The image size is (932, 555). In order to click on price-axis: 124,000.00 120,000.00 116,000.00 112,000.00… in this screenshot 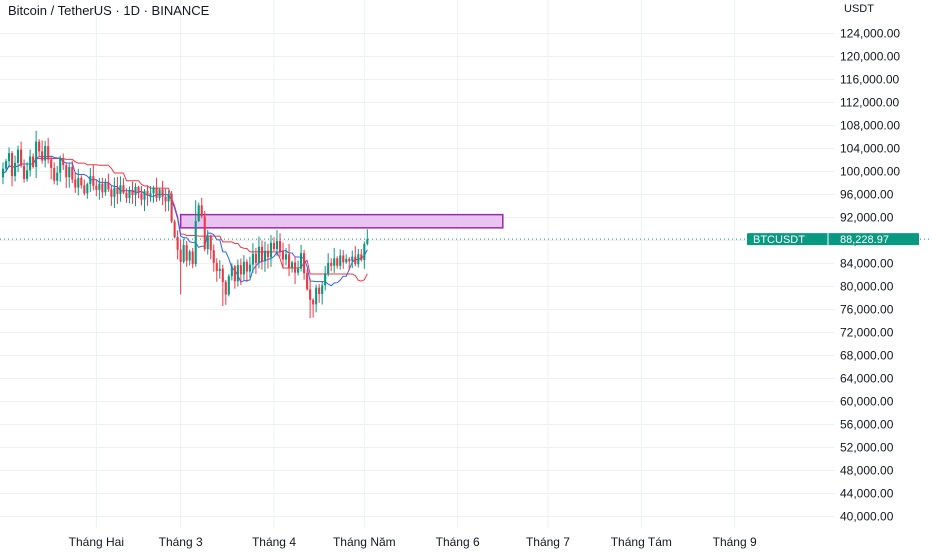, I will do `click(870, 275)`.